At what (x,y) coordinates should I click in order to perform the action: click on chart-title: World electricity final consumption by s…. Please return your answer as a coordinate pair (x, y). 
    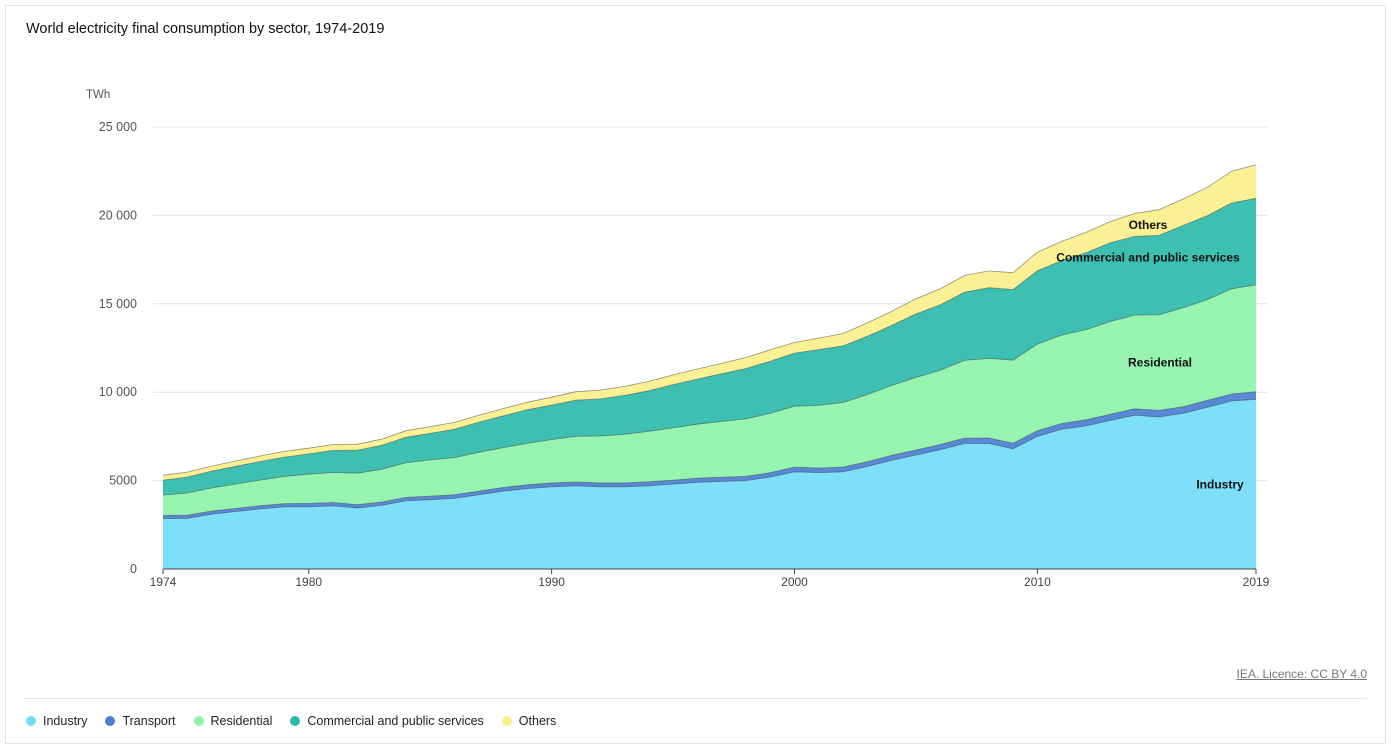
    Looking at the image, I should click on (205, 29).